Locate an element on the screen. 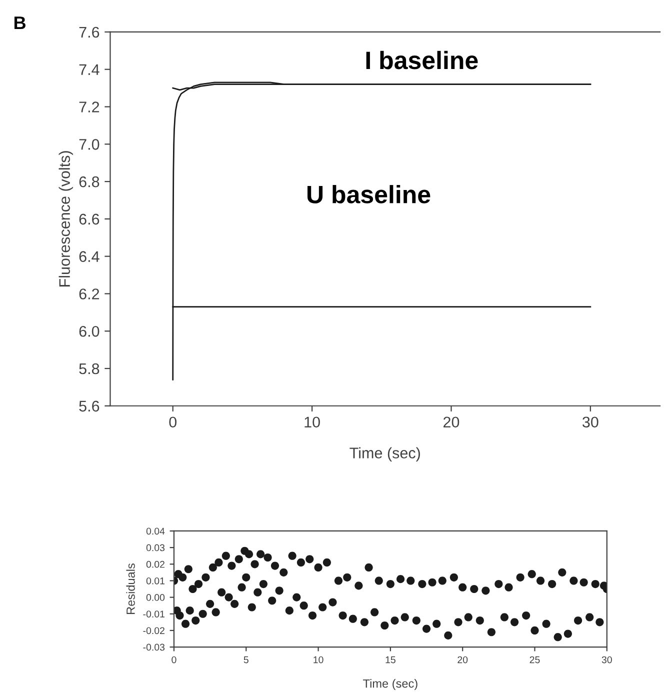 The height and width of the screenshot is (695, 664). y-tick-label: 0.04 is located at coordinates (155, 531).